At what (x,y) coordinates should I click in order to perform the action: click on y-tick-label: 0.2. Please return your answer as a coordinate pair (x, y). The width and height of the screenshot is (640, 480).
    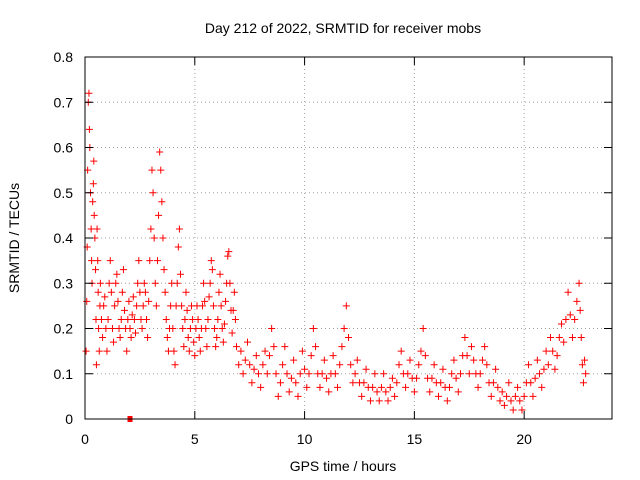
    Looking at the image, I should click on (64, 329).